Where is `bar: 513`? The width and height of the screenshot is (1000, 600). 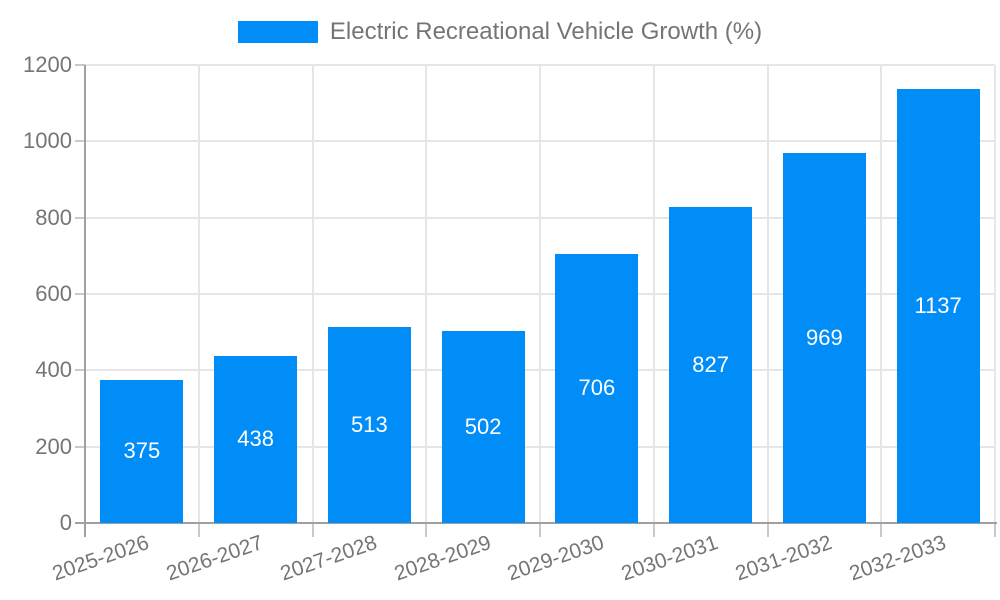
bar: 513 is located at coordinates (369, 425).